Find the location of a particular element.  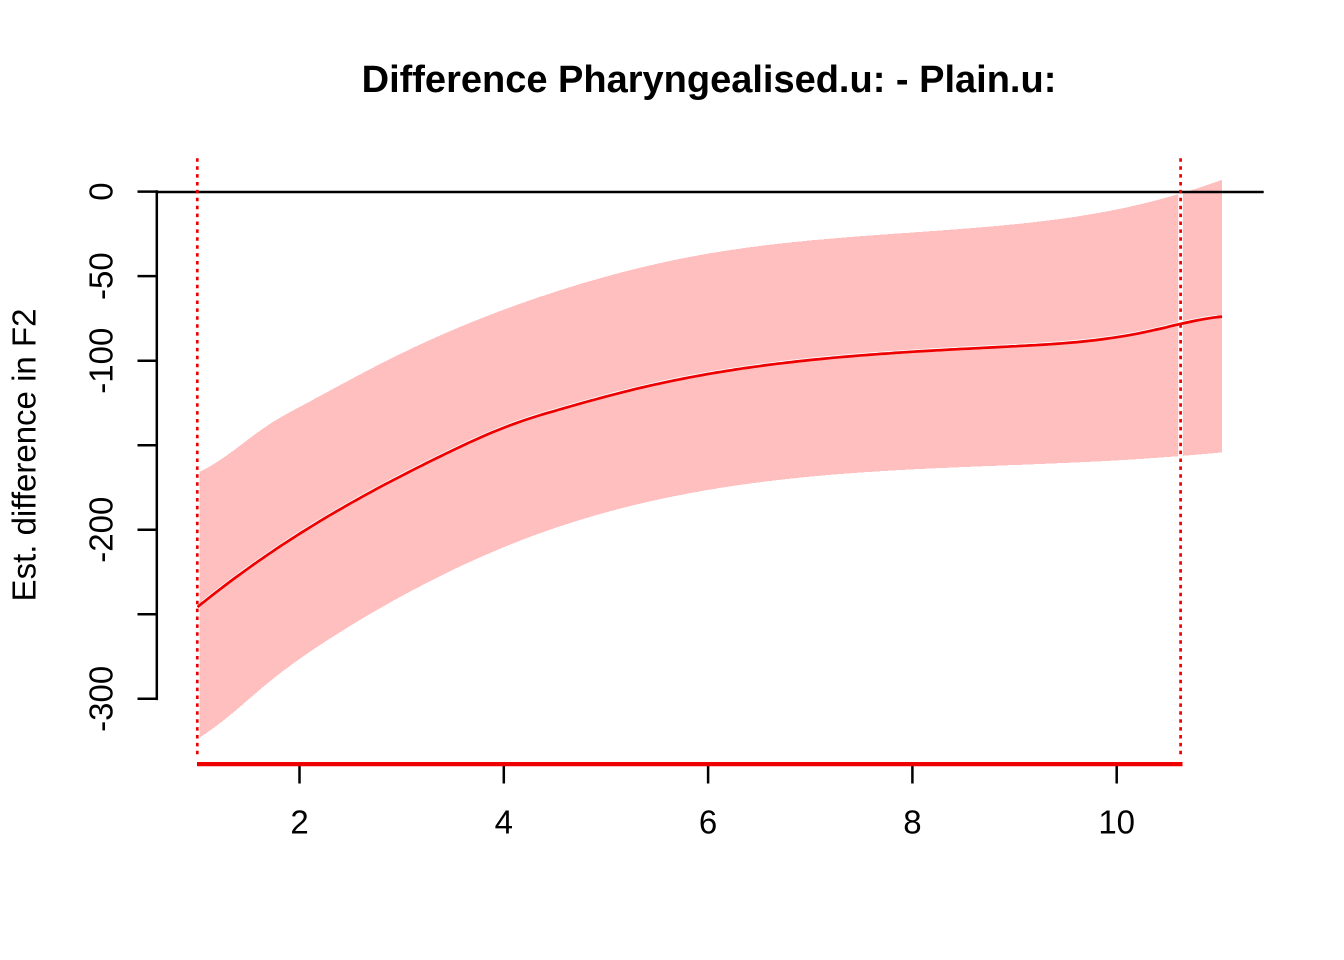

svg-text: -300 is located at coordinates (101, 699).